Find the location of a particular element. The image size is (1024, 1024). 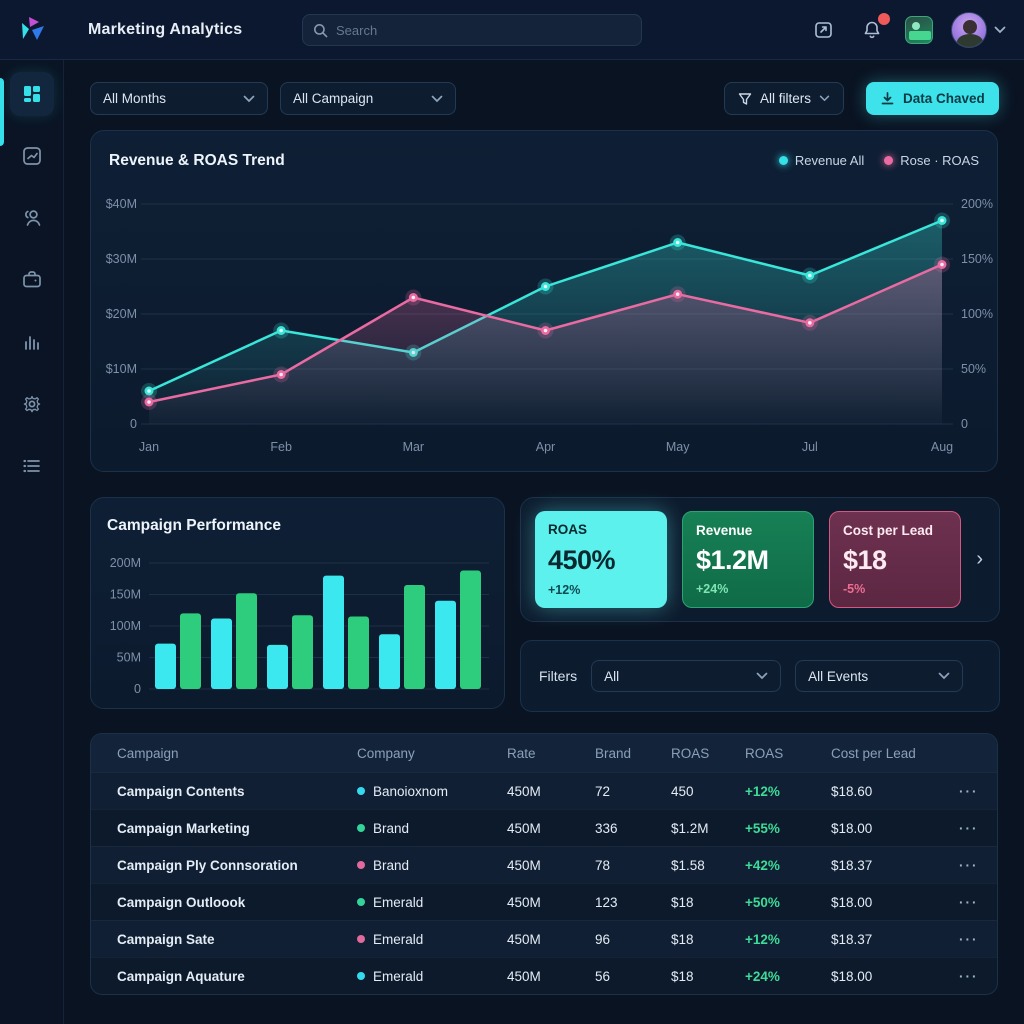

legend-label-revenue: Revenue All is located at coordinates (829, 160).